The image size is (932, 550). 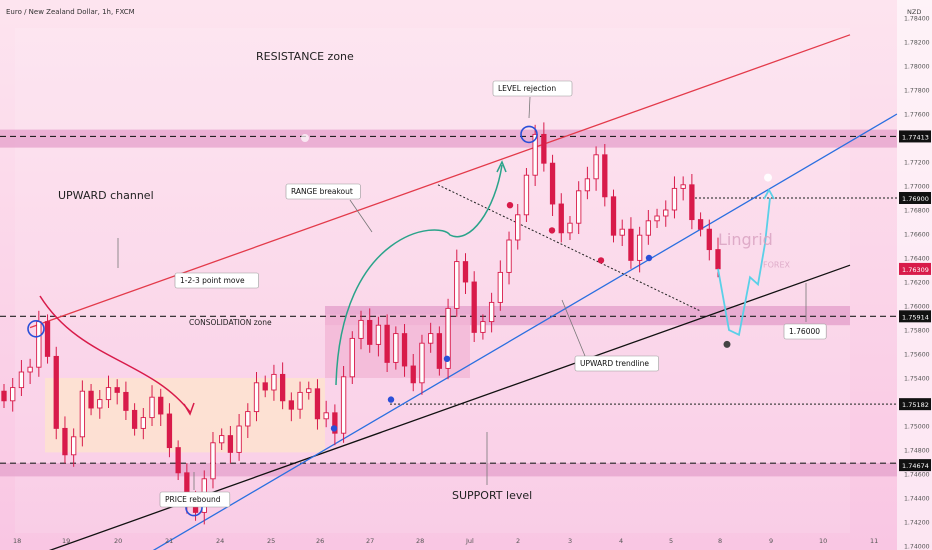 I want to click on y-tick-label: 1.76000, so click(x=917, y=307).